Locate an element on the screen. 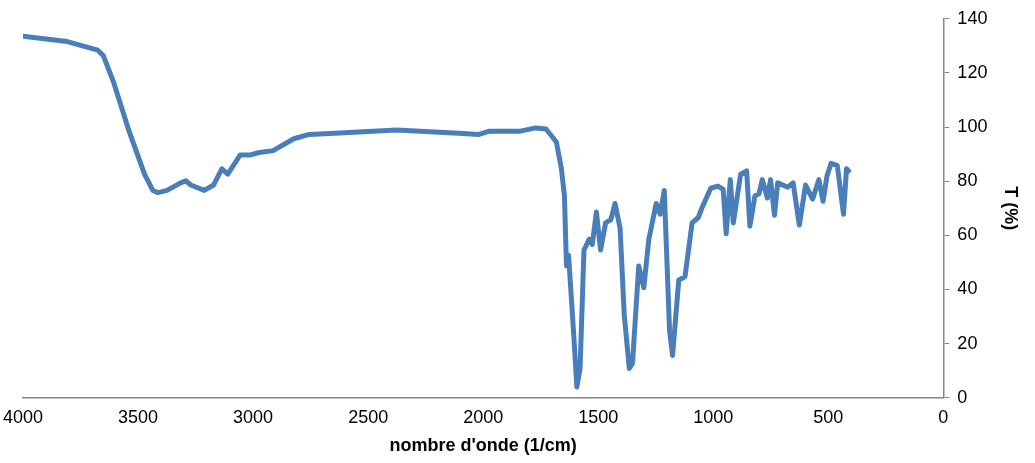 This screenshot has height=463, width=1035. x-tick-label: 3000 is located at coordinates (253, 416).